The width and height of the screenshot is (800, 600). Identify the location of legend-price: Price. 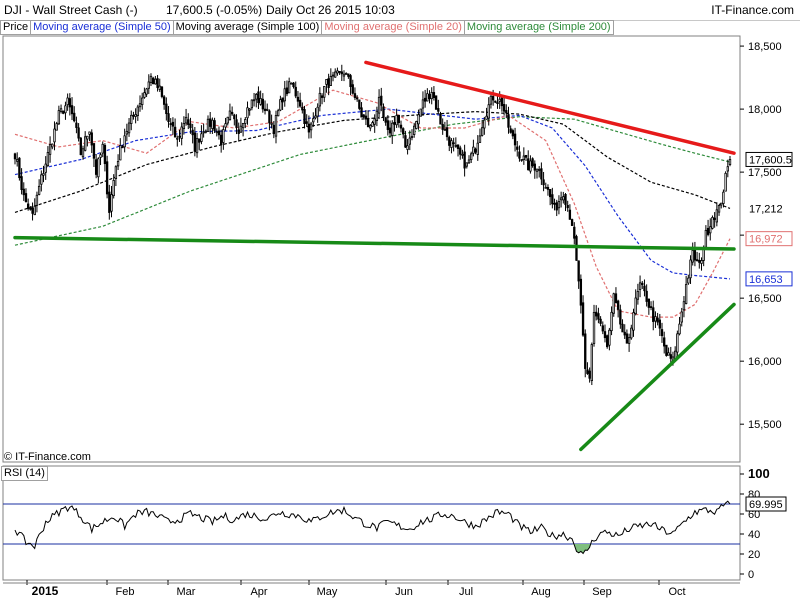
(16, 27).